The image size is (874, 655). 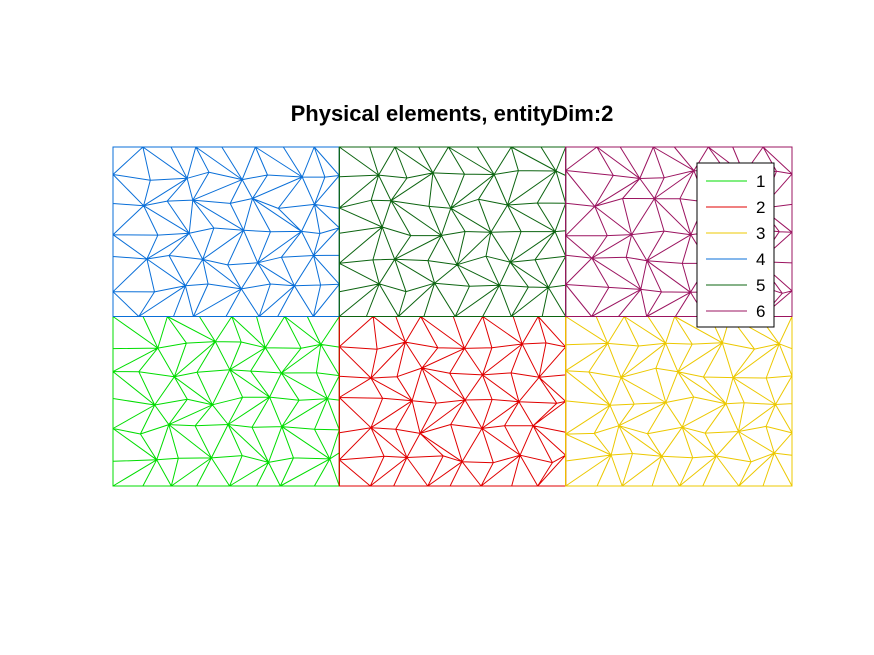 What do you see at coordinates (760, 285) in the screenshot?
I see `legend-label-5: 5` at bounding box center [760, 285].